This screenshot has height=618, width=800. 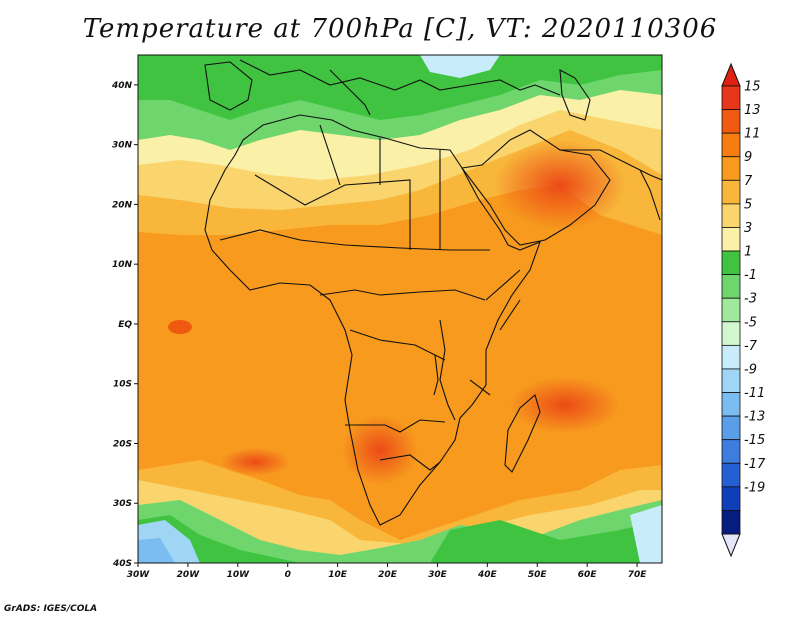 What do you see at coordinates (750, 369) in the screenshot?
I see `colorbar-label-12: -9` at bounding box center [750, 369].